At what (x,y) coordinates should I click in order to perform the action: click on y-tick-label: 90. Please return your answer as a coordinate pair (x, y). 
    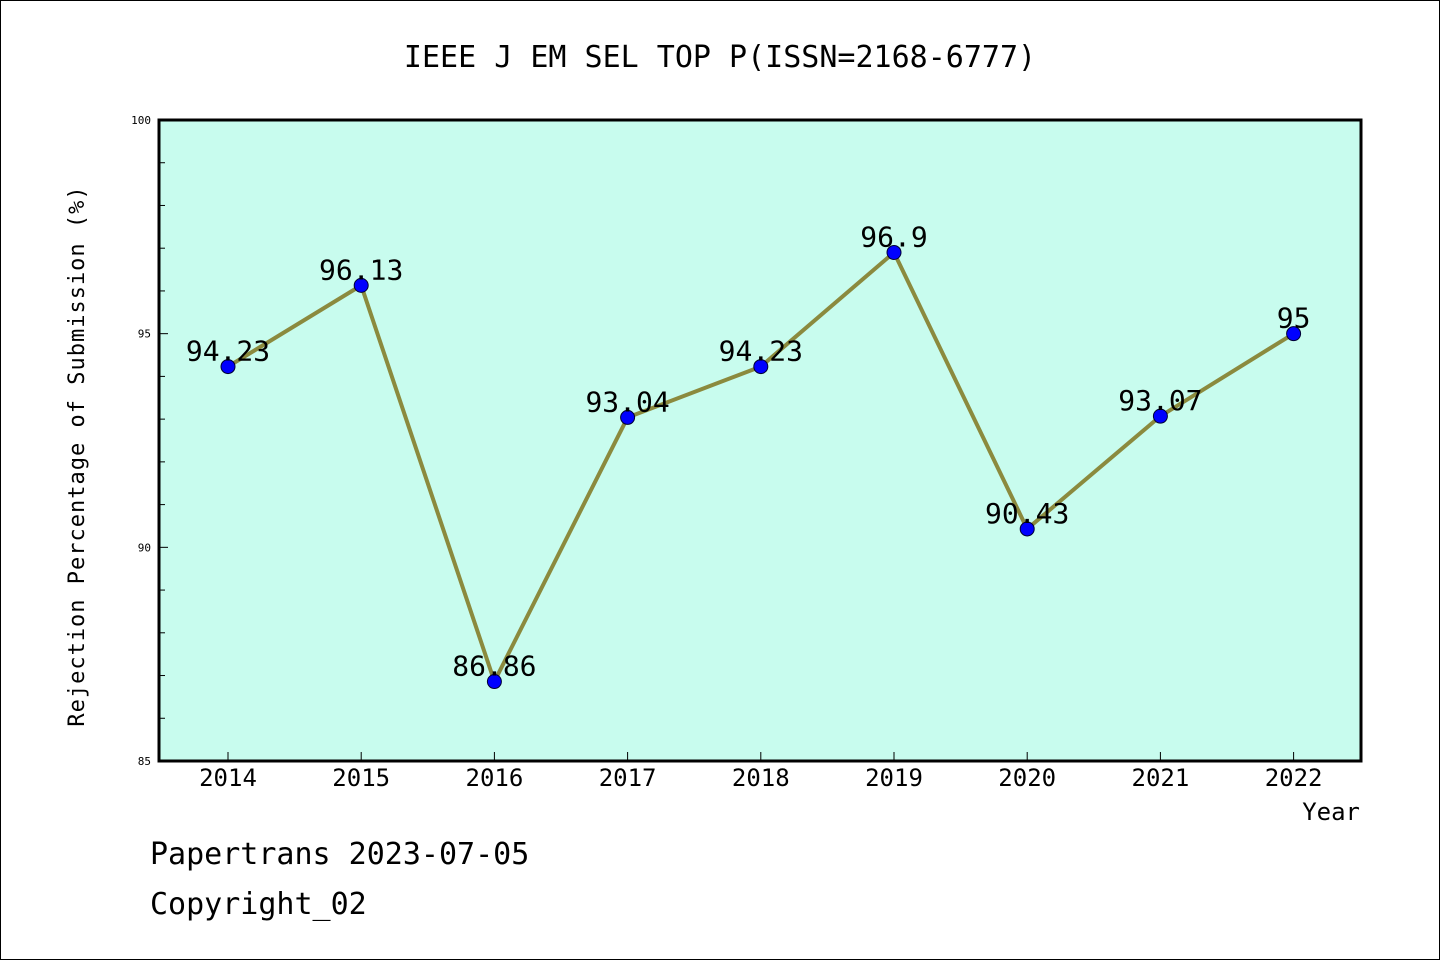
    Looking at the image, I should click on (144, 547).